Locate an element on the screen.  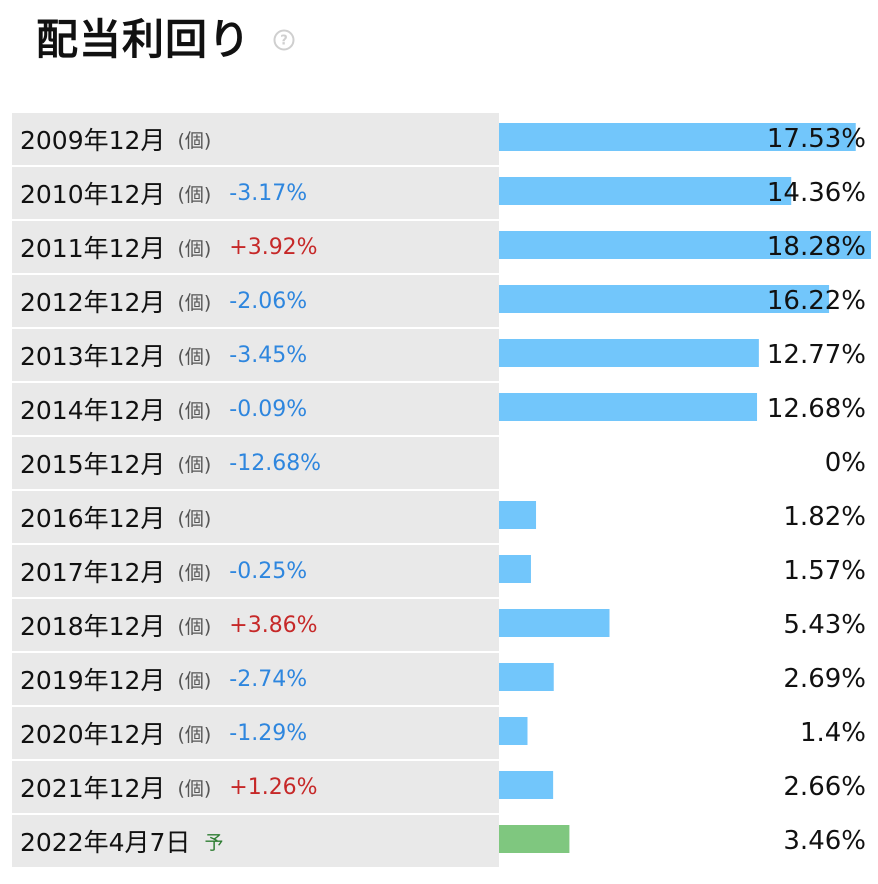
table-row: 2020年12月 (個) -1.29% 1.4% is located at coordinates (443, 734).